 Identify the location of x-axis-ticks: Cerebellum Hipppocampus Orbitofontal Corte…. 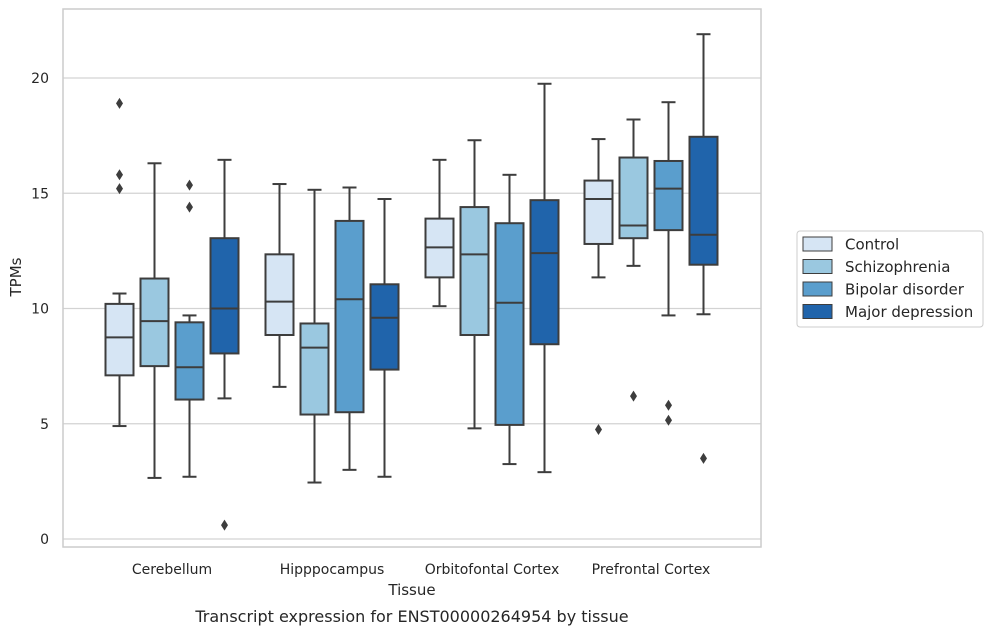
(421, 570).